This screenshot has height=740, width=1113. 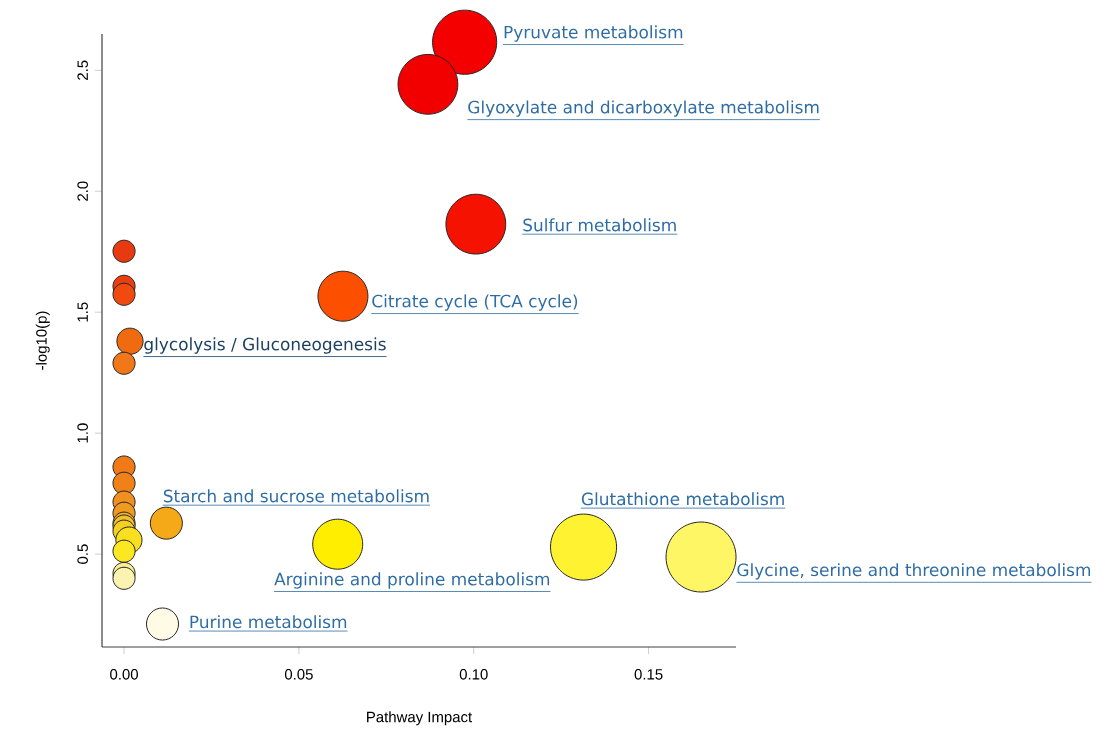 What do you see at coordinates (265, 345) in the screenshot?
I see `annotation: glycolysis / Gluconeogenesis` at bounding box center [265, 345].